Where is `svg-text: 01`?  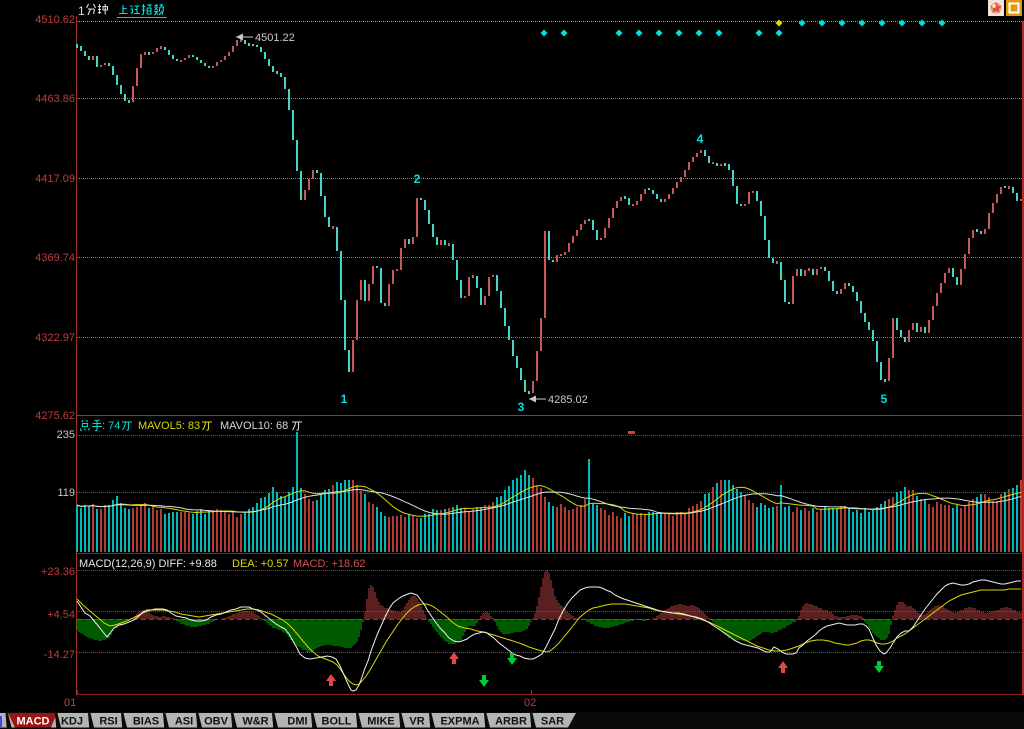
svg-text: 01 is located at coordinates (70, 703).